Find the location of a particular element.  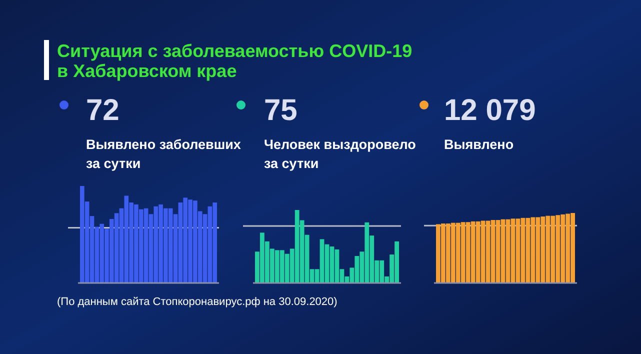

chart-subtitle: 75 is located at coordinates (281, 110).